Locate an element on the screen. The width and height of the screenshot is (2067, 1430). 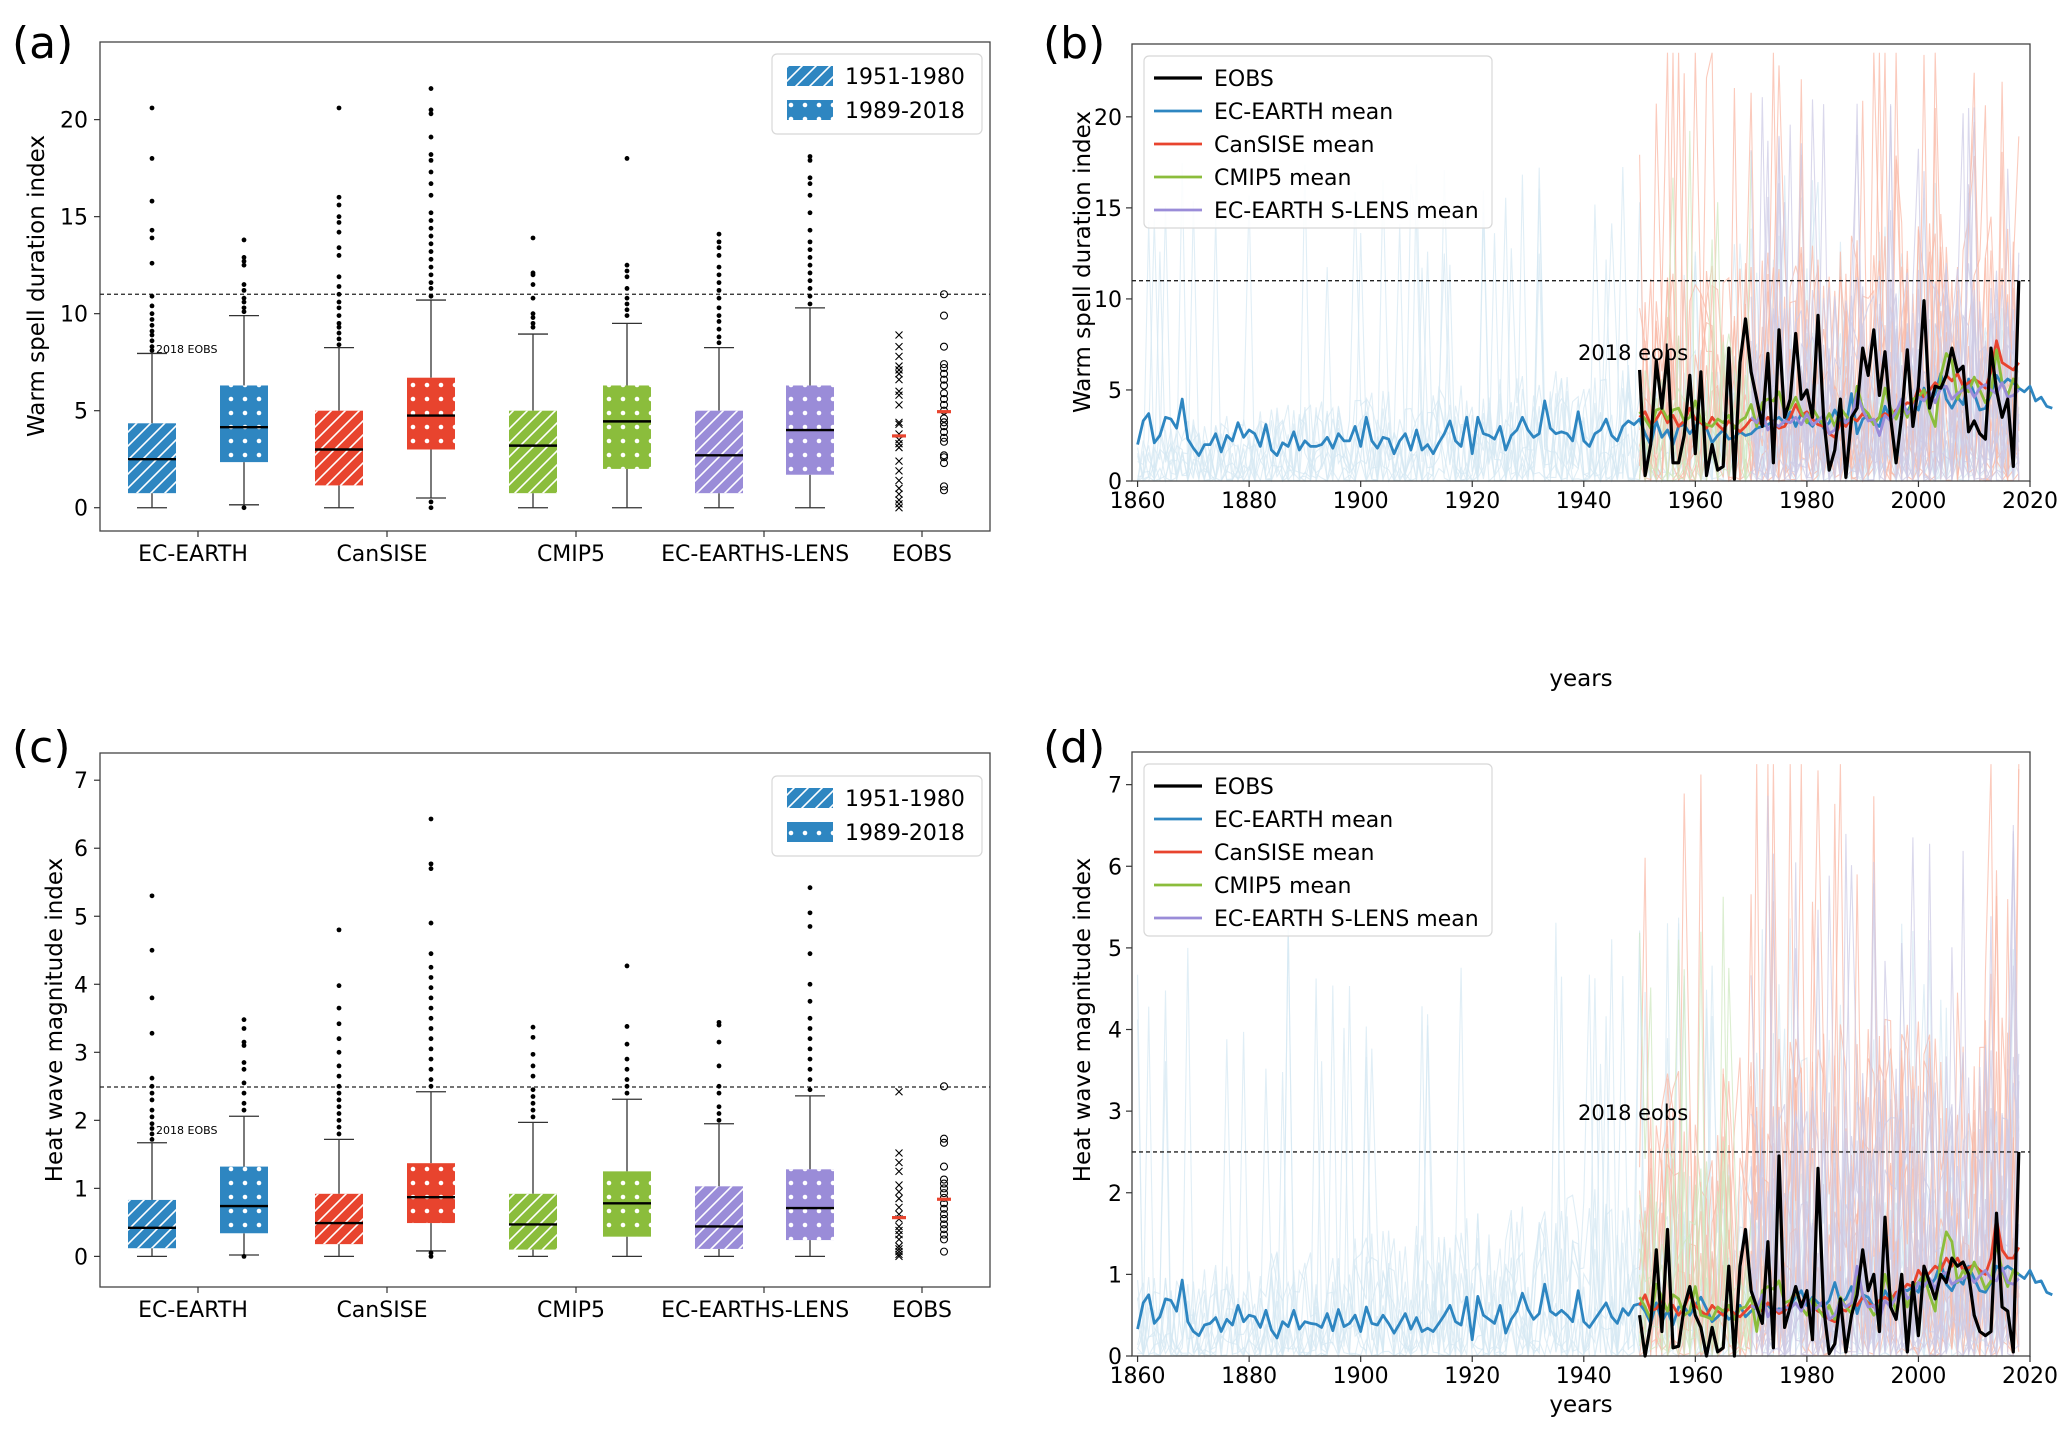
x-tick-label: 1960 is located at coordinates (1695, 501).